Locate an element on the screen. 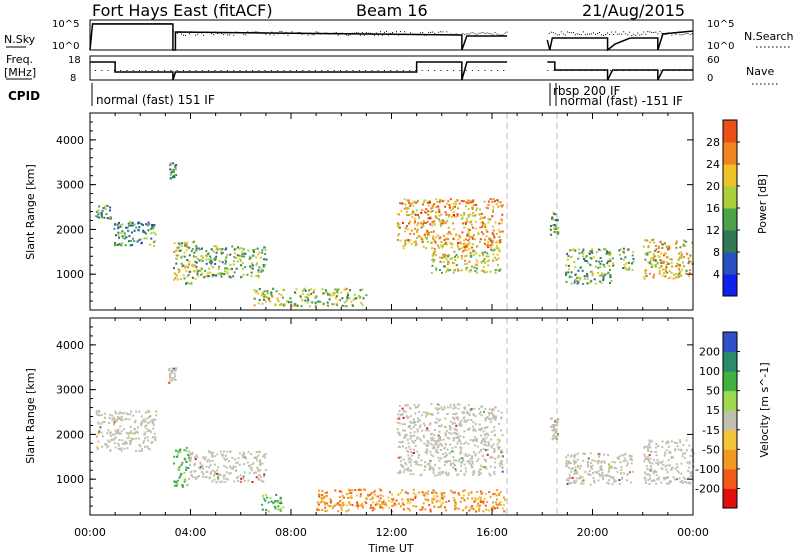 The width and height of the screenshot is (800, 554). freq-lines is located at coordinates (391, 71).